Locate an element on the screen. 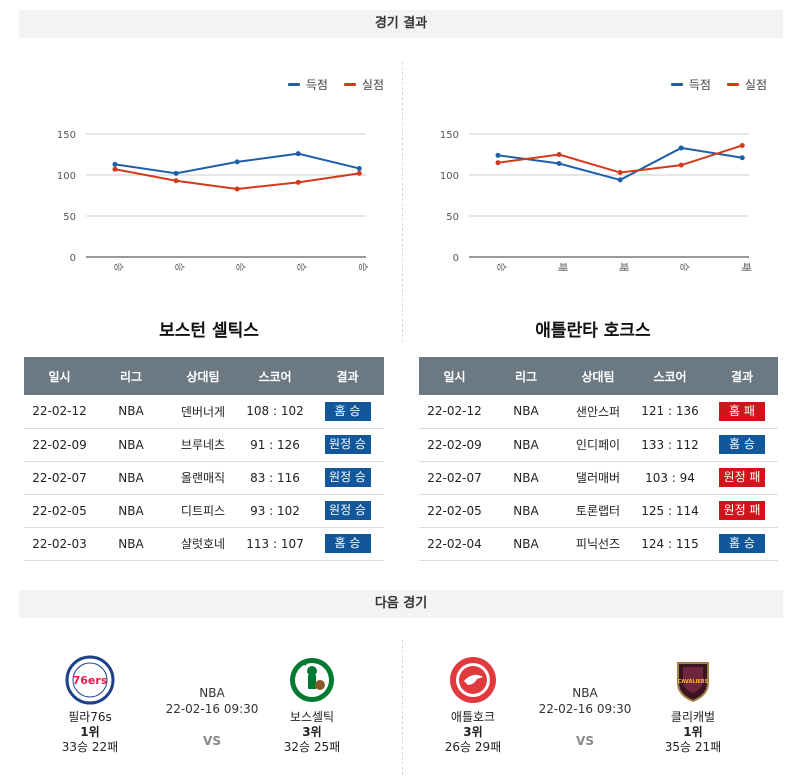  cell-opponent: 샬럿호네 is located at coordinates (203, 544).